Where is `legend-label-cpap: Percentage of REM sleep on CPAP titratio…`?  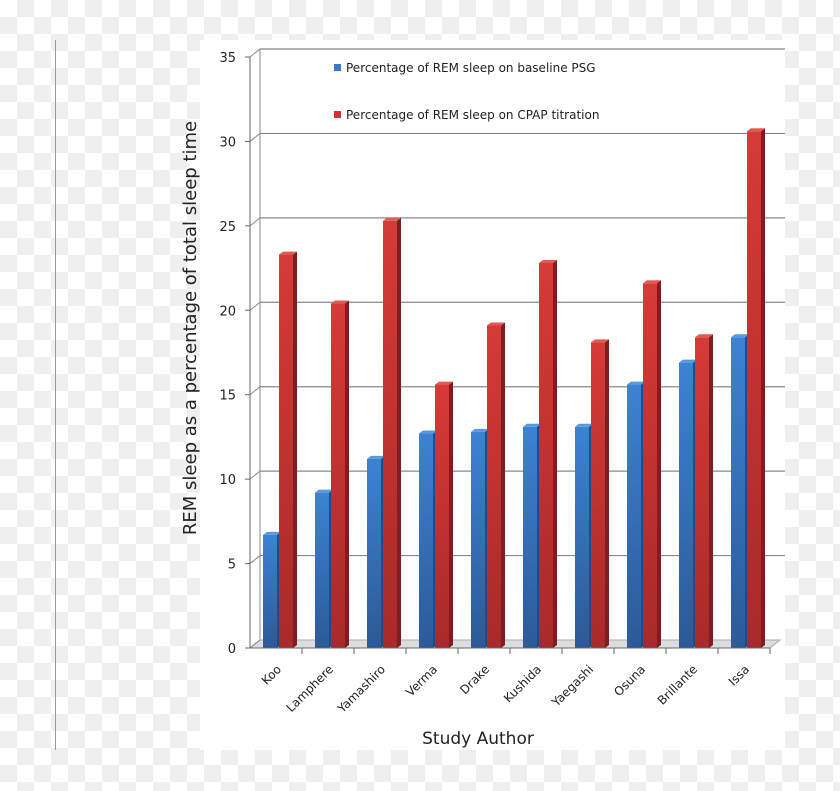
legend-label-cpap: Percentage of REM sleep on CPAP titratio… is located at coordinates (472, 115).